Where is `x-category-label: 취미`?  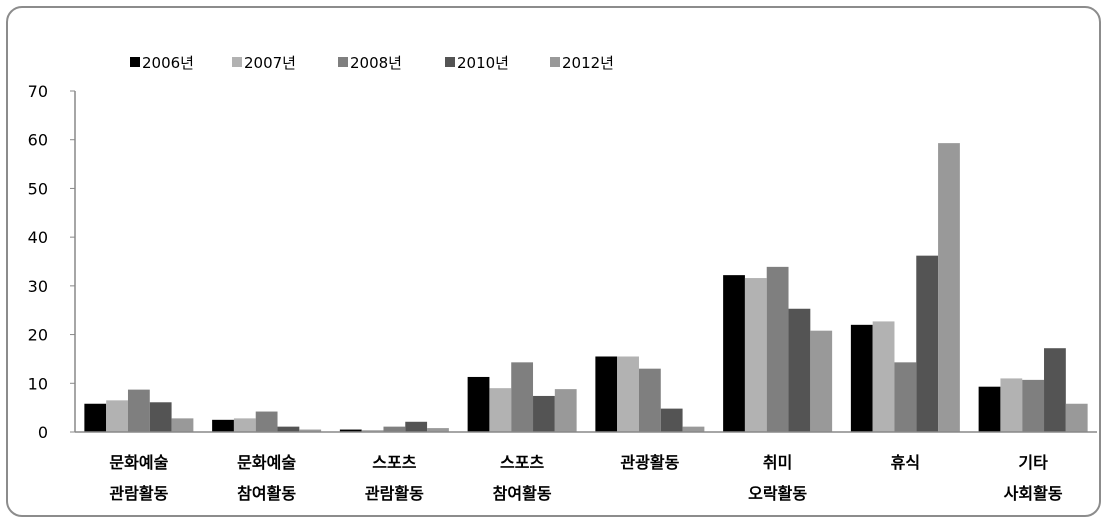 x-category-label: 취미 is located at coordinates (777, 462).